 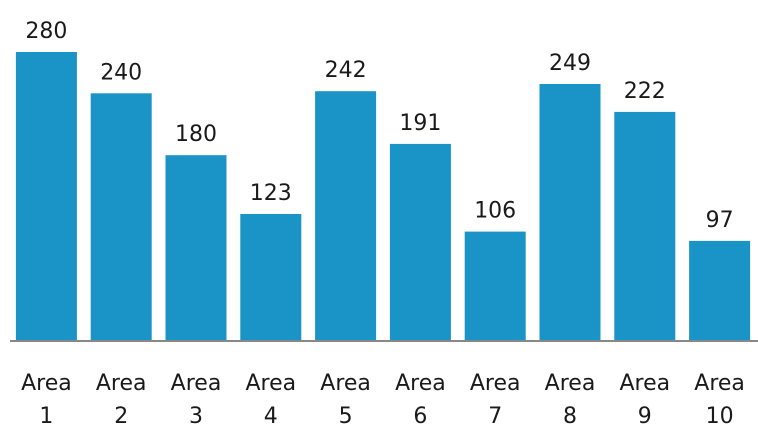 I want to click on x-tick-label-4-line-1: Area, so click(x=270, y=383).